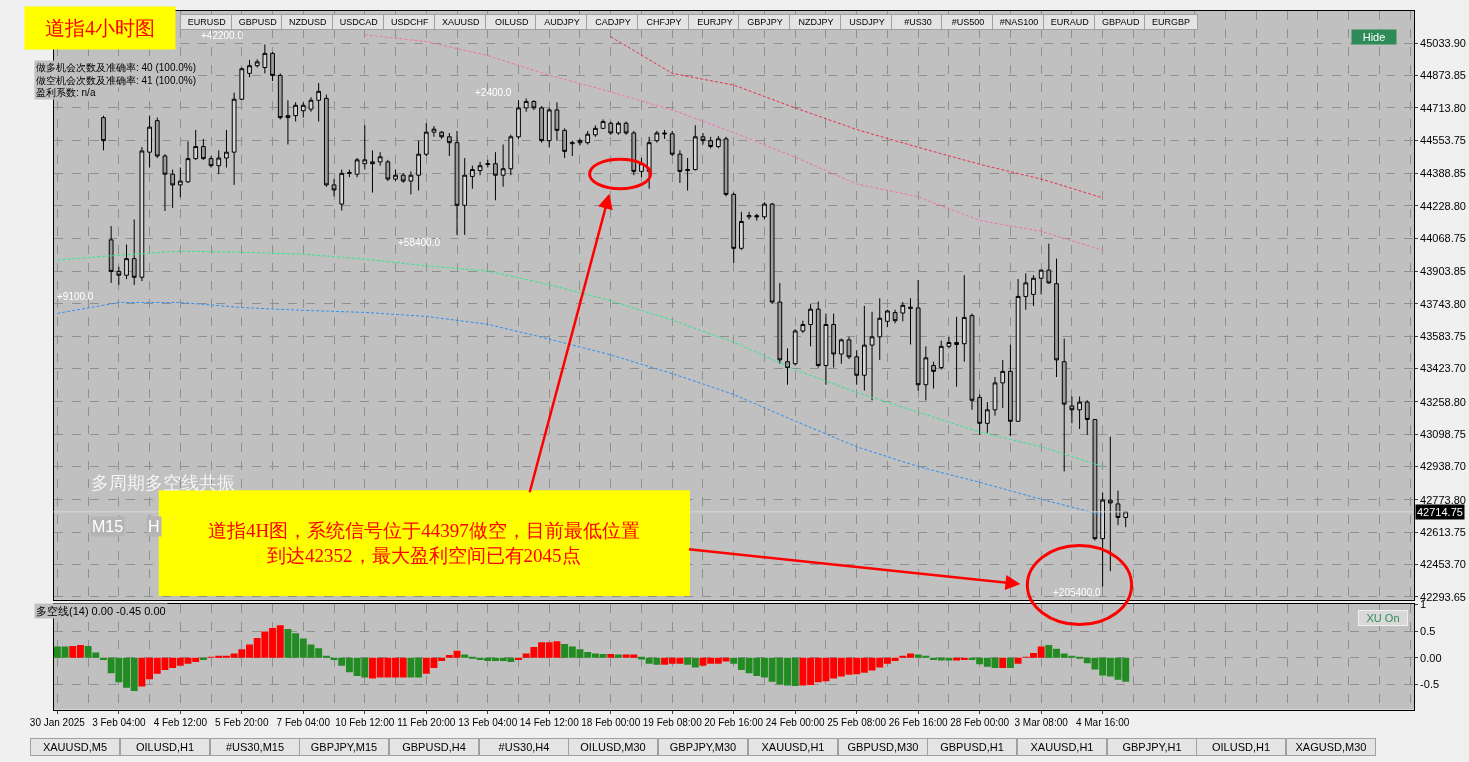 This screenshot has width=1469, height=762. I want to click on y-tick-label: 43583.75, so click(1443, 336).